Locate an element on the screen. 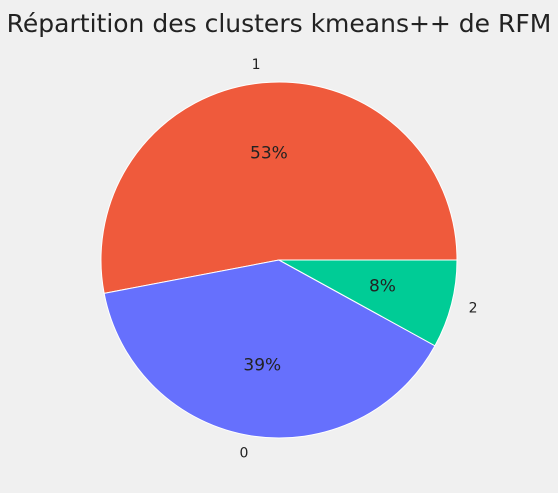 This screenshot has height=493, width=558. slice-label-1: 1 is located at coordinates (256, 65).